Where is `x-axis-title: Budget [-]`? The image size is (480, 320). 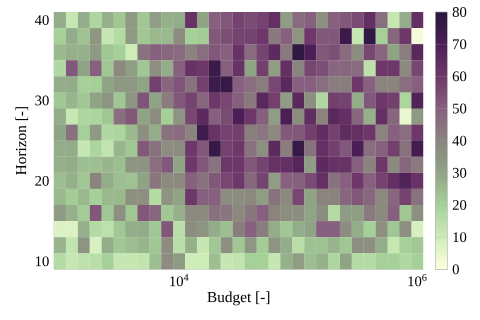
x-axis-title: Budget [-] is located at coordinates (238, 298).